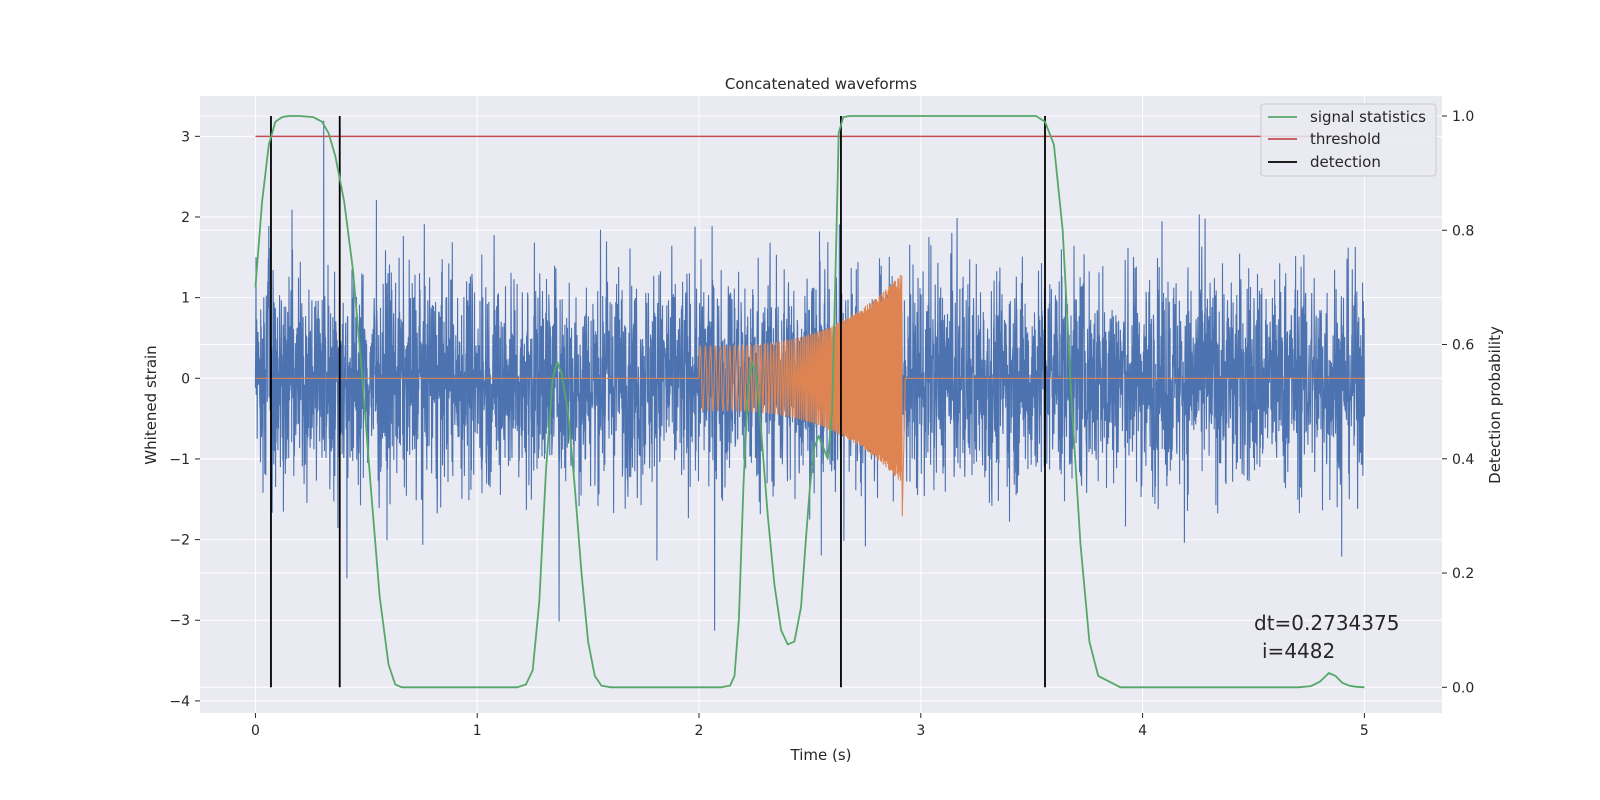  Describe the element at coordinates (1368, 117) in the screenshot. I see `legend-label-signal-statistics: signal statistics` at that location.